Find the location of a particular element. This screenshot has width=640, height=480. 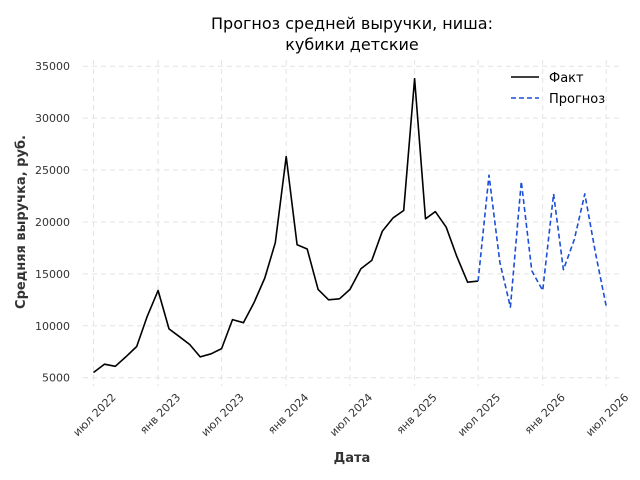

x-tick-label: янв 2024 is located at coordinates (288, 414).